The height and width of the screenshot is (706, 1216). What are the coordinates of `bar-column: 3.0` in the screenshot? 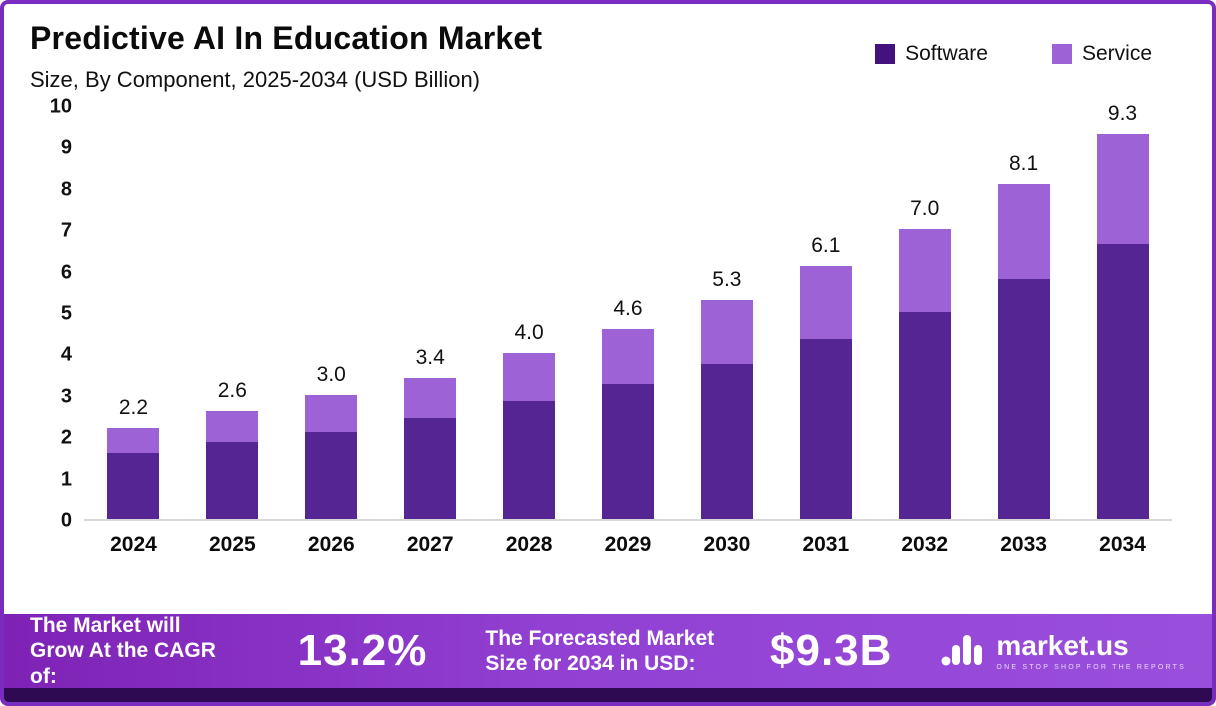 It's located at (331, 313).